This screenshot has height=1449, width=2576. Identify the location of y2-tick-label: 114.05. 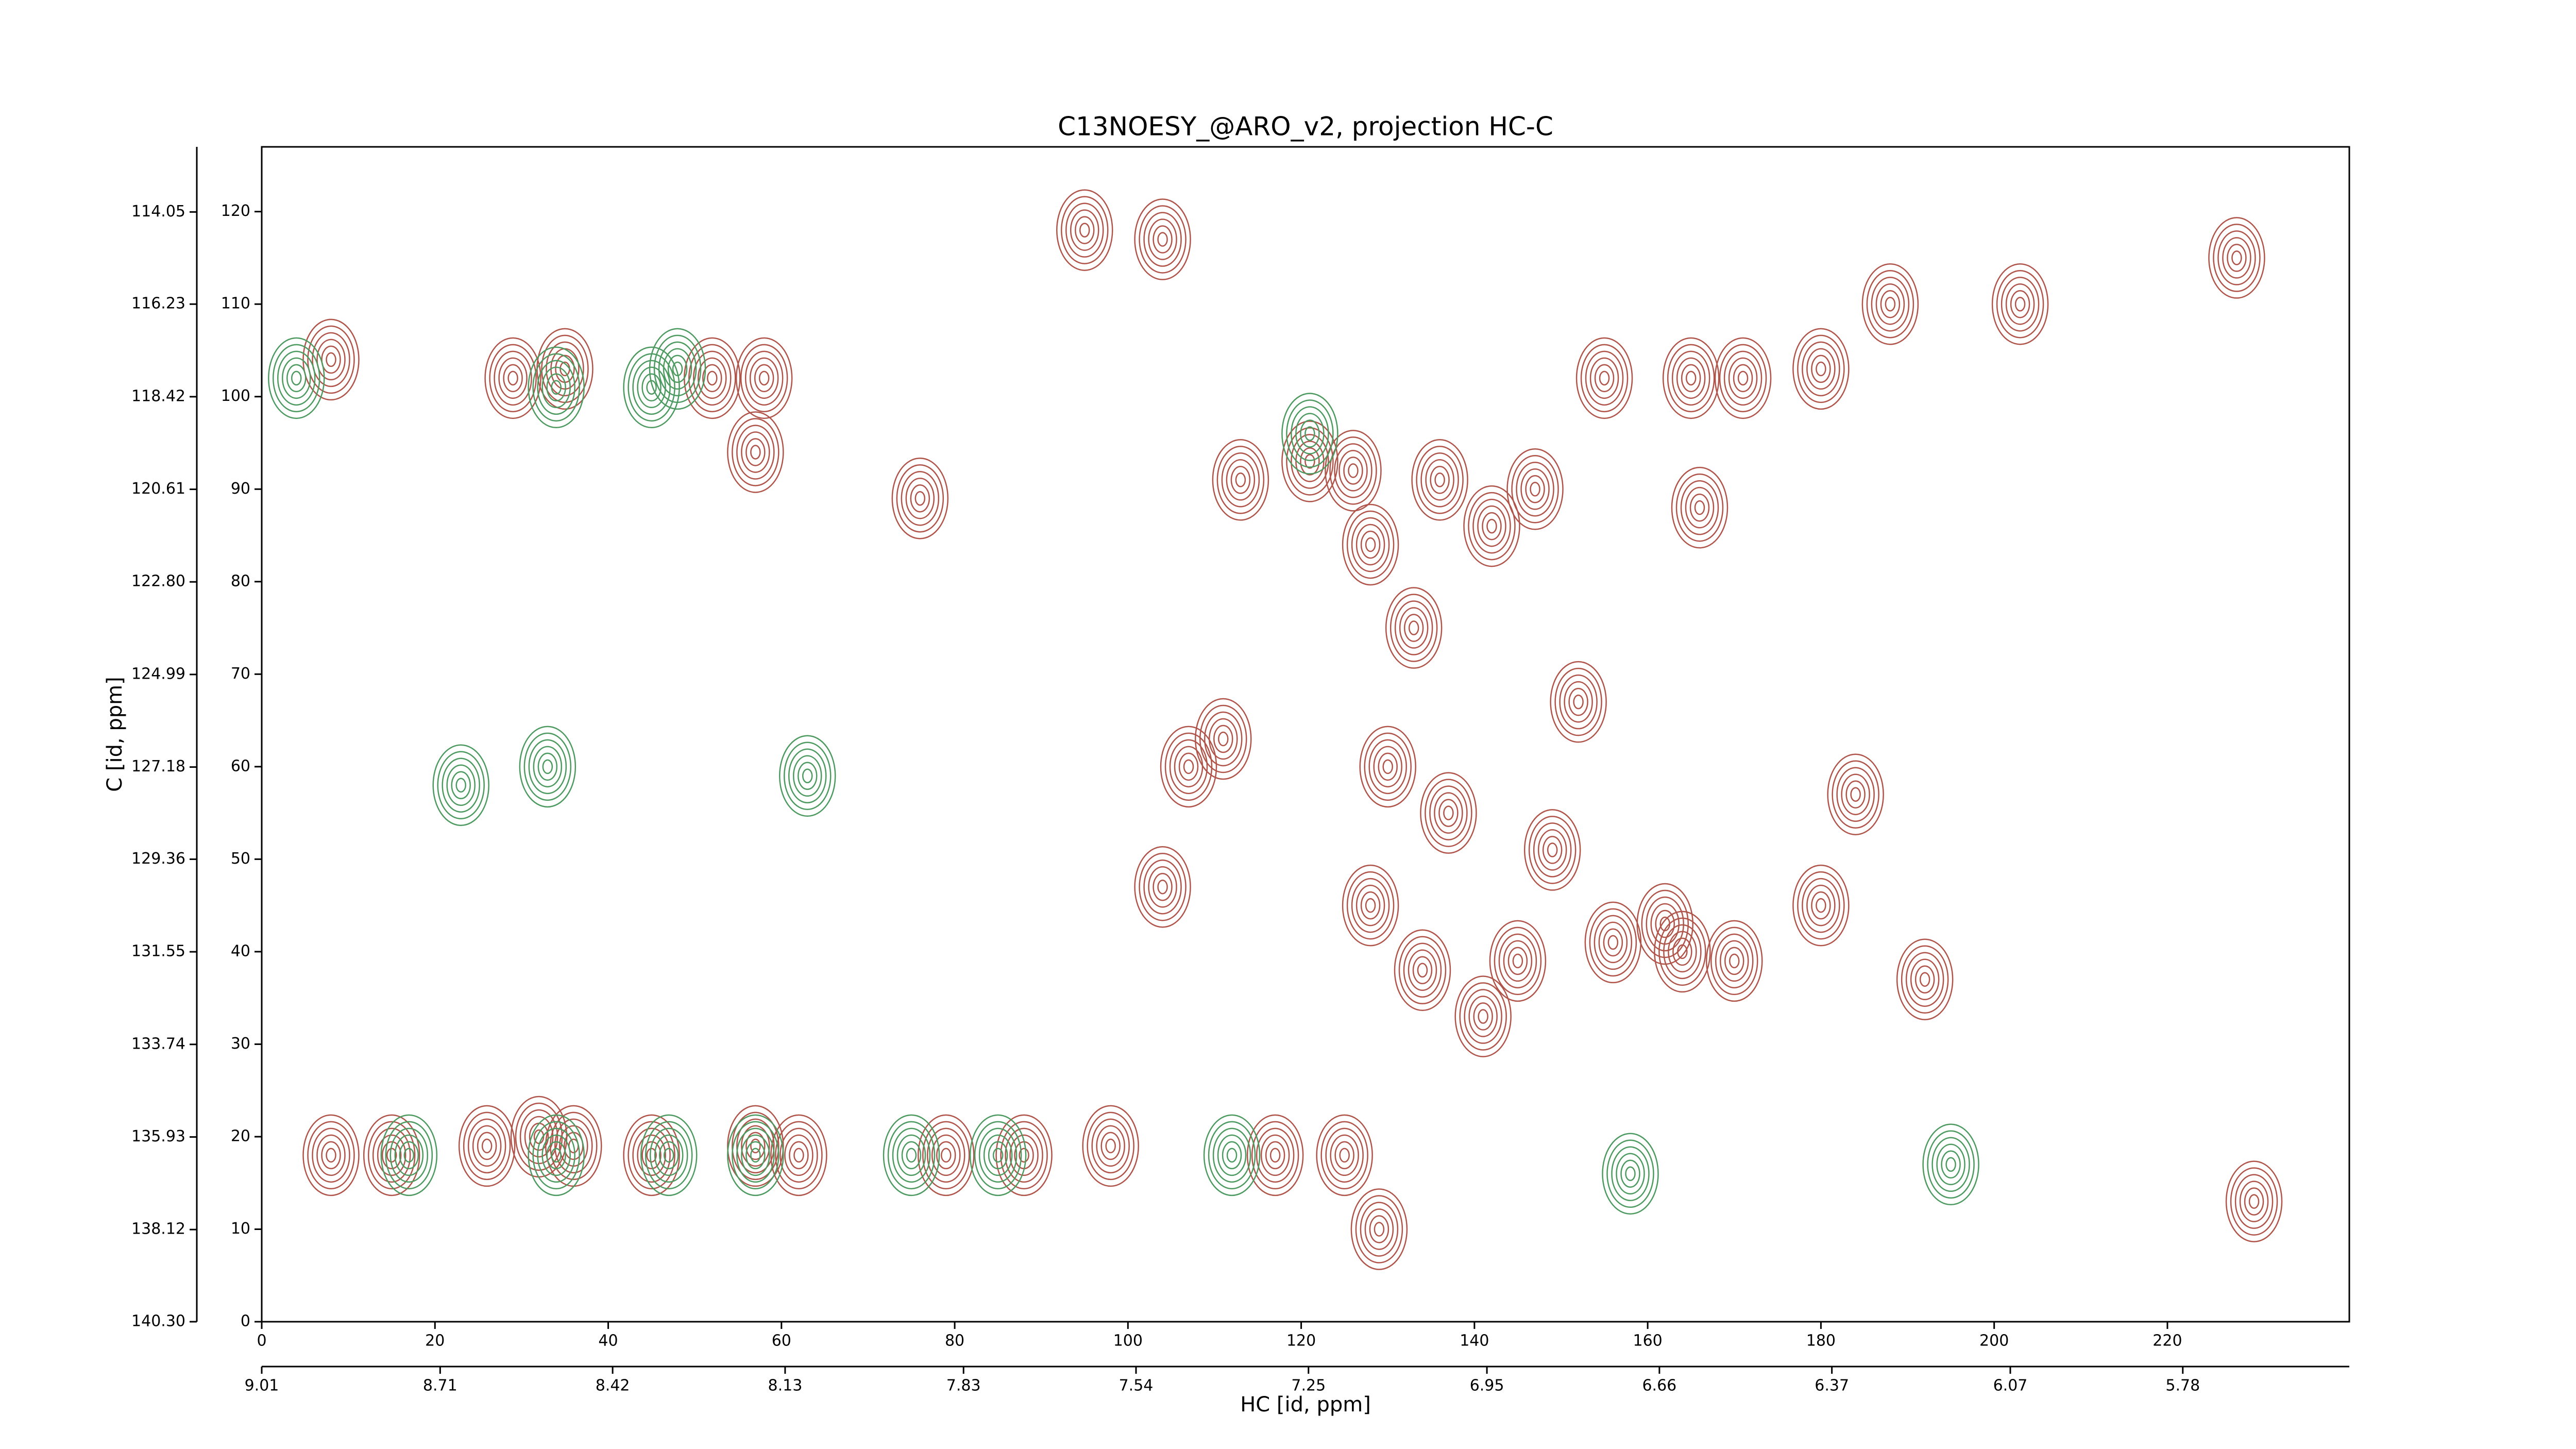
(158, 212).